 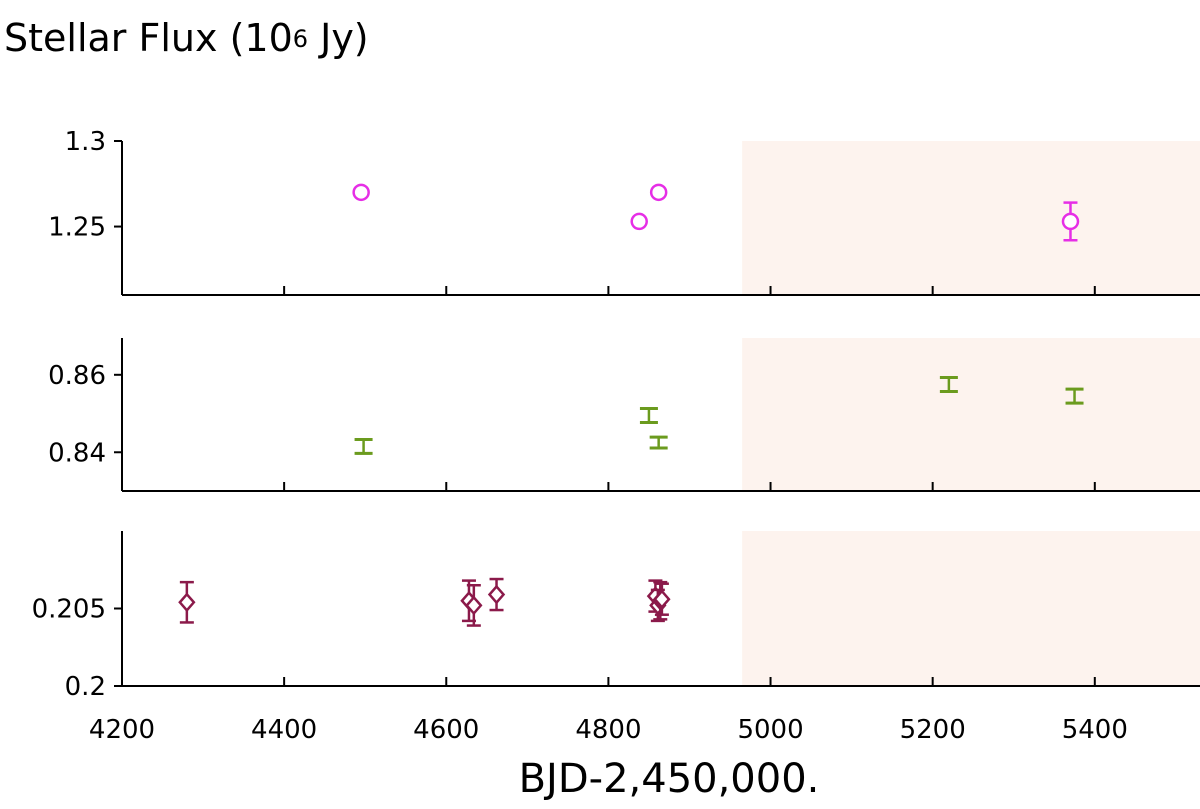 I want to click on x-tick-label: 5400, so click(x=1095, y=730).